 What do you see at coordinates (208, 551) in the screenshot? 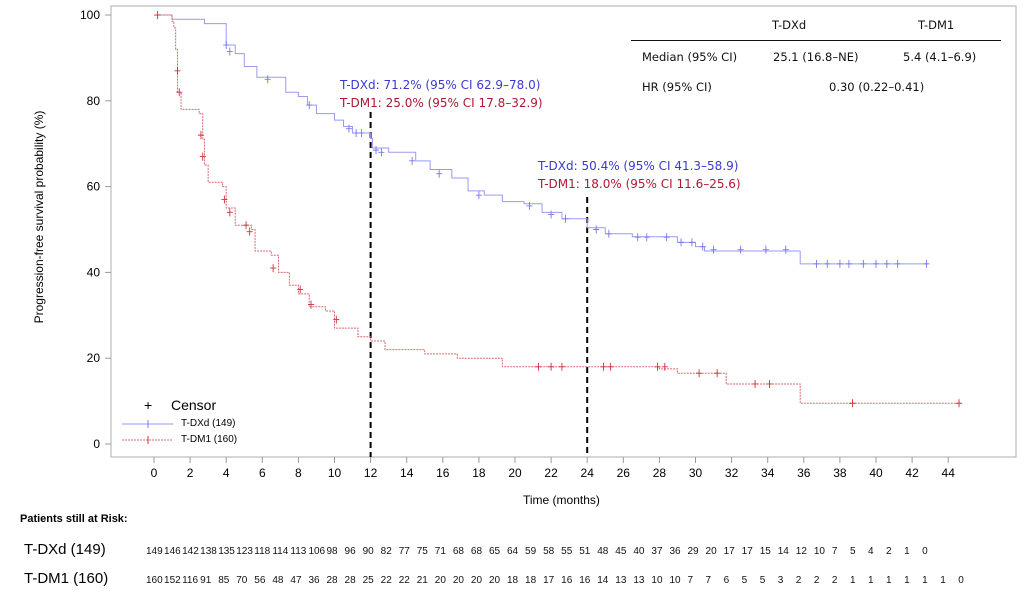
I see `at-risk-value: 138` at bounding box center [208, 551].